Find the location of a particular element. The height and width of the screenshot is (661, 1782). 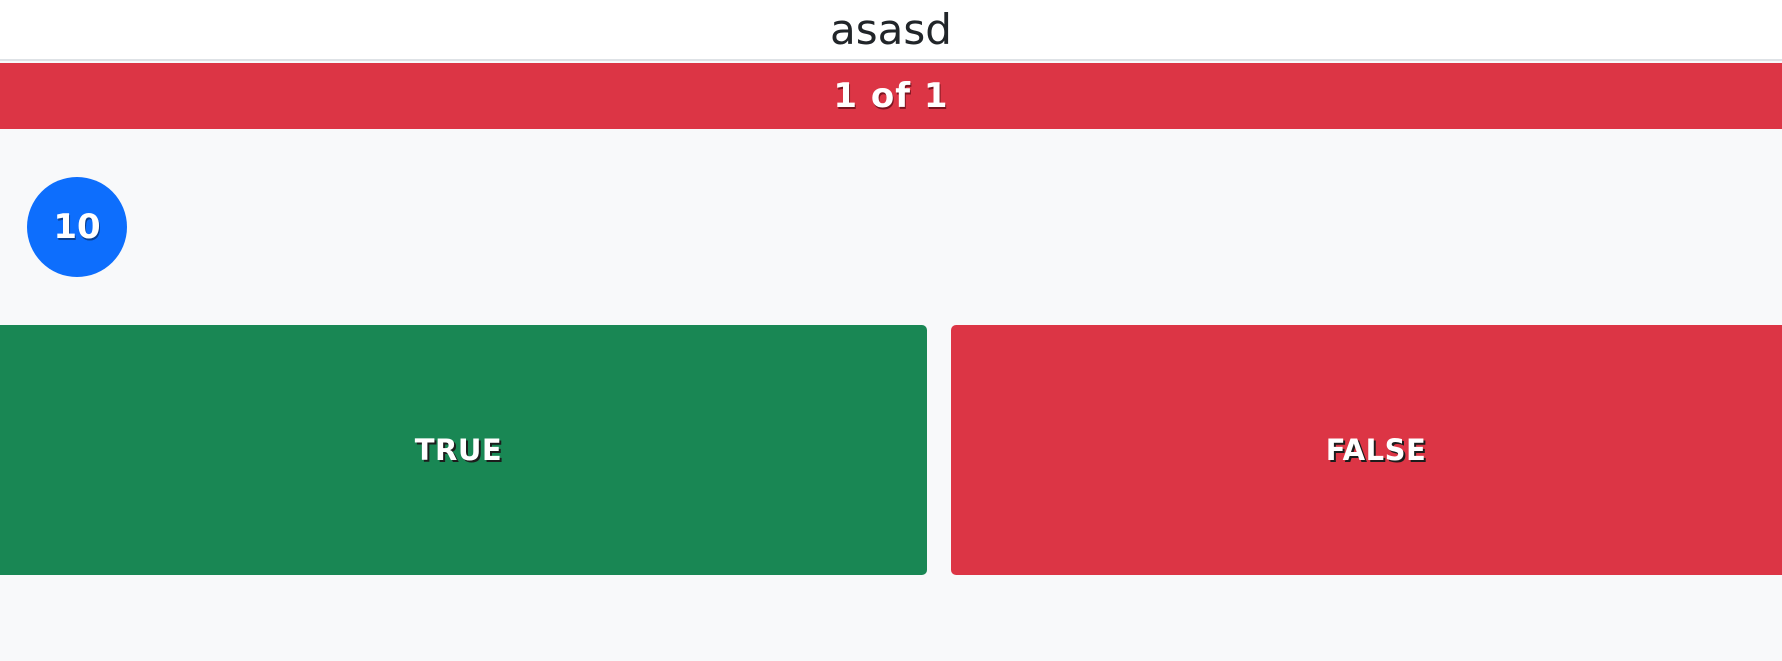

true-answer-label: TRUE is located at coordinates (458, 450).